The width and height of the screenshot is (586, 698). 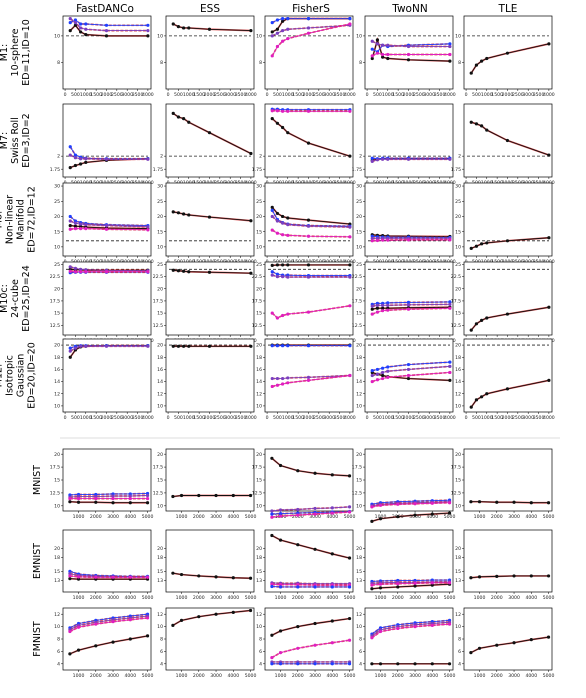 I want to click on x-tick-label: 1000, so click(x=189, y=418).